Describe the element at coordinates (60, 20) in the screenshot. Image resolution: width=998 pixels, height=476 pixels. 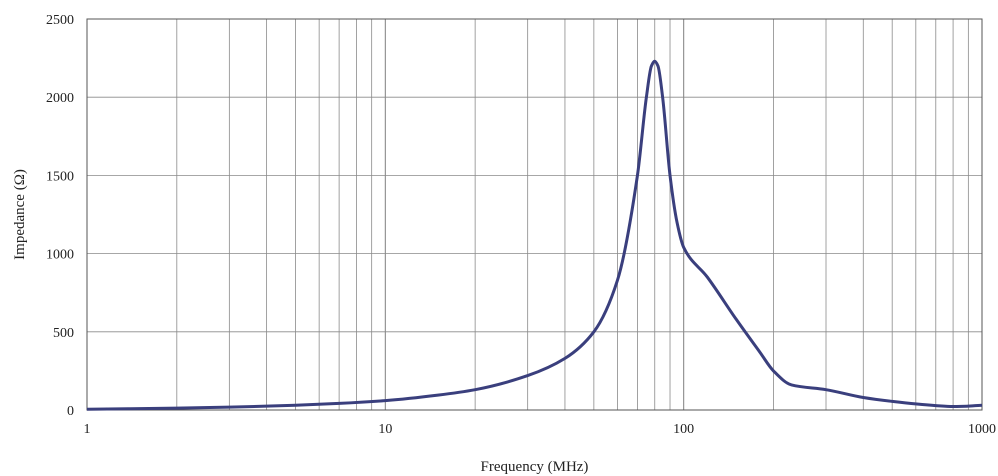
I see `y-tick-label: 2500` at that location.